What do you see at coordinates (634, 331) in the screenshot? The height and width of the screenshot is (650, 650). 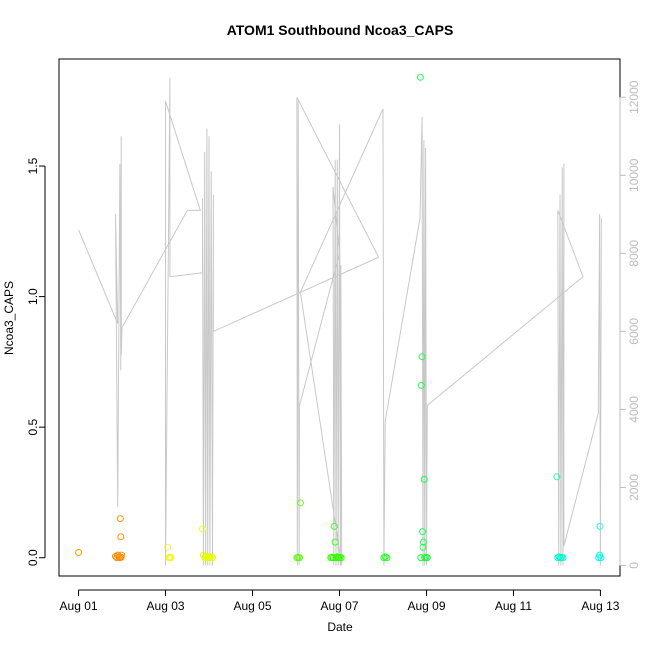 I see `y2-tick-label: 6000` at bounding box center [634, 331].